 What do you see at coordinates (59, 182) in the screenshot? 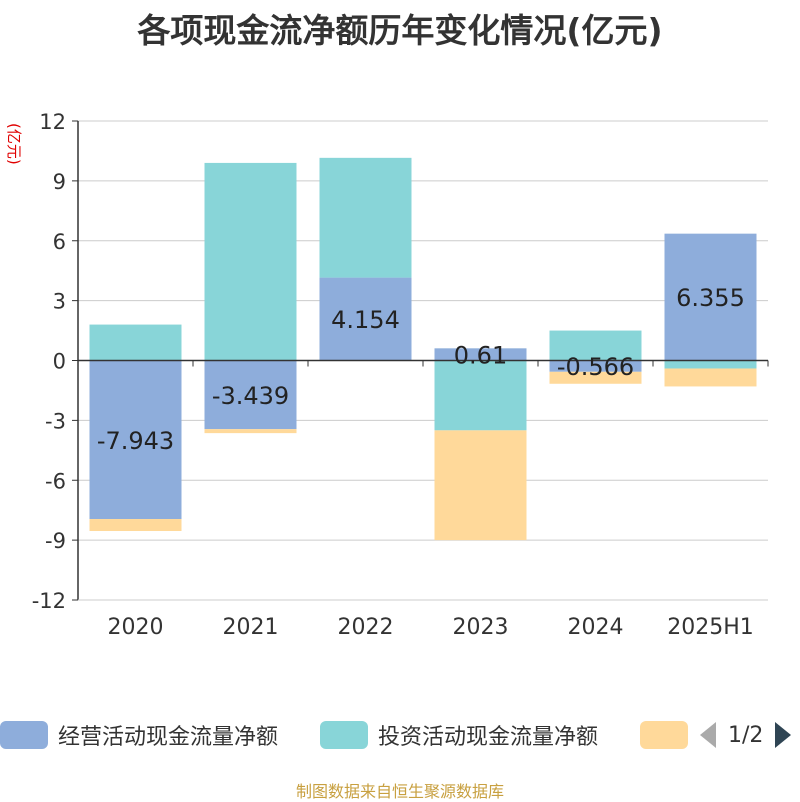
I see `y-tick-label: 9` at bounding box center [59, 182].